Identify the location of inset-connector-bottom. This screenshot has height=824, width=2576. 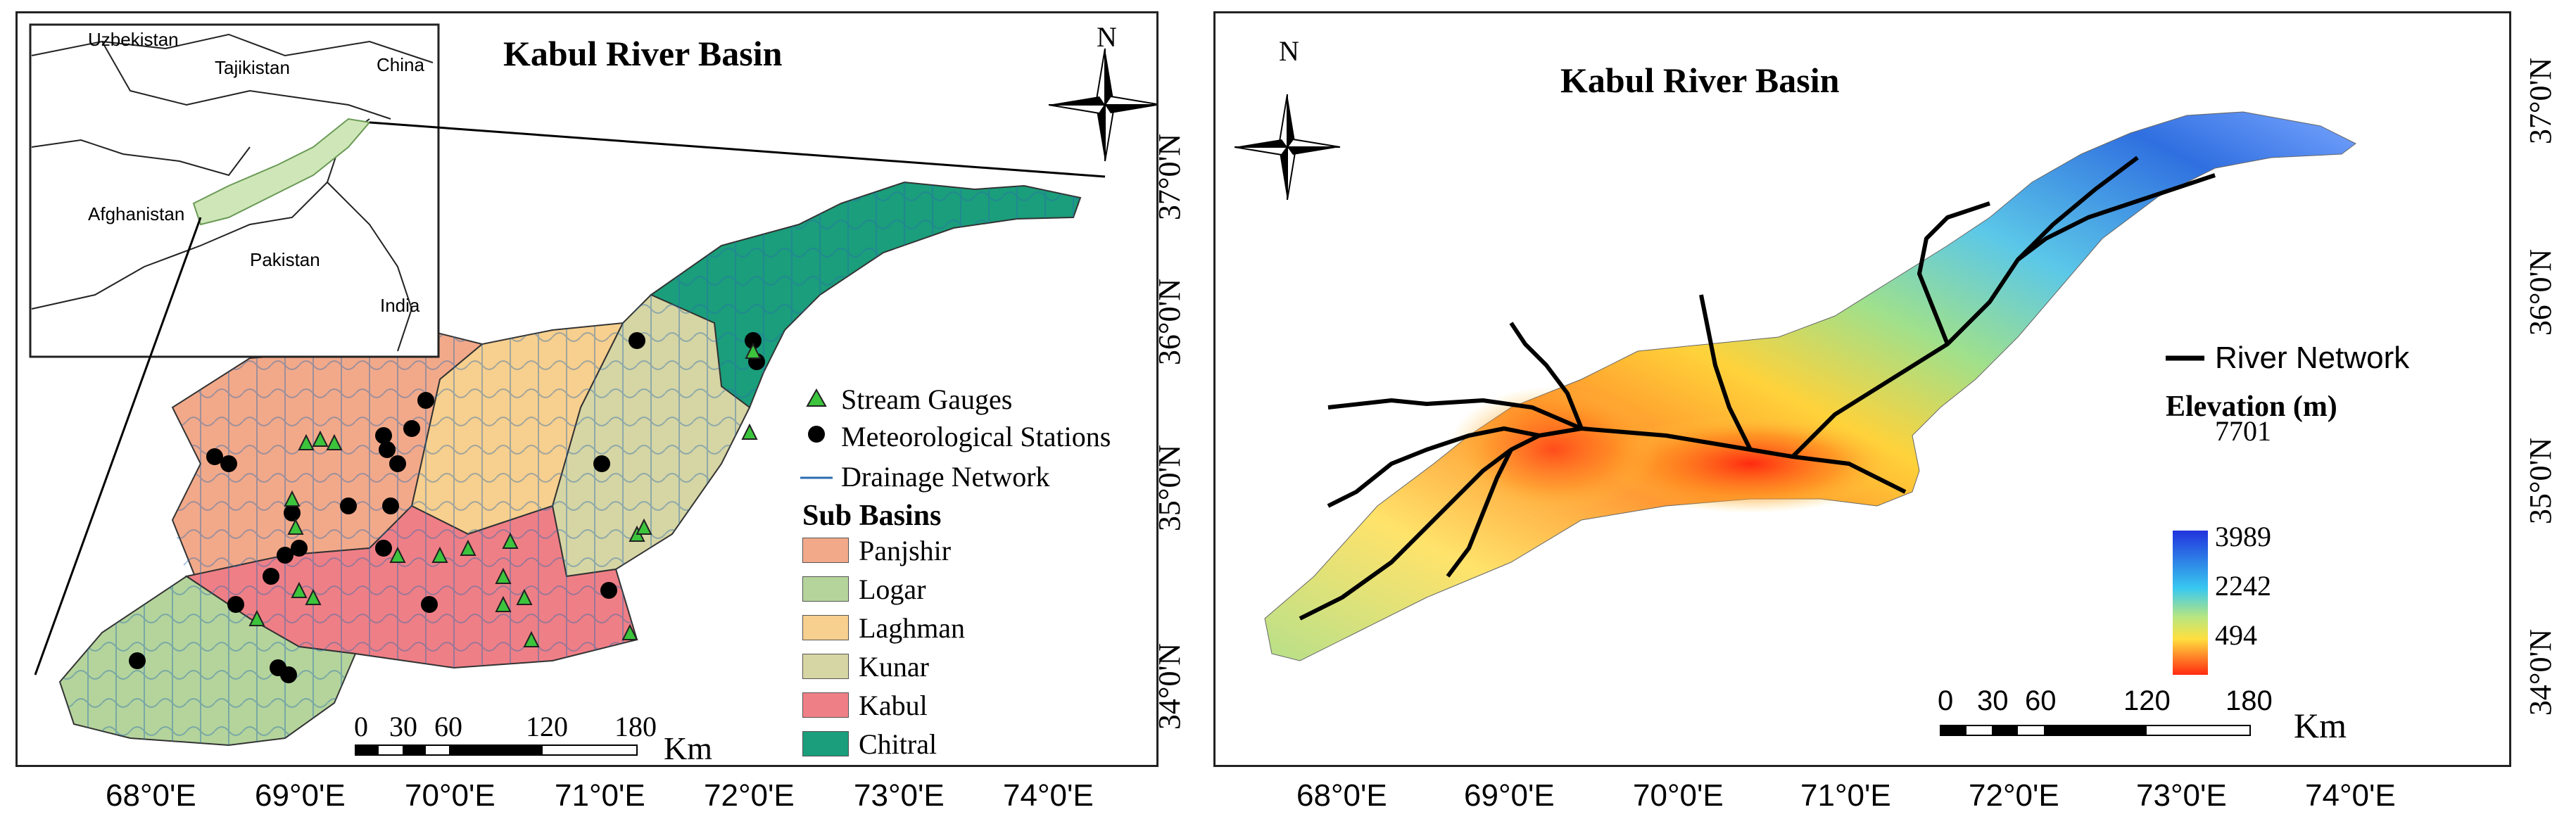
(118, 447).